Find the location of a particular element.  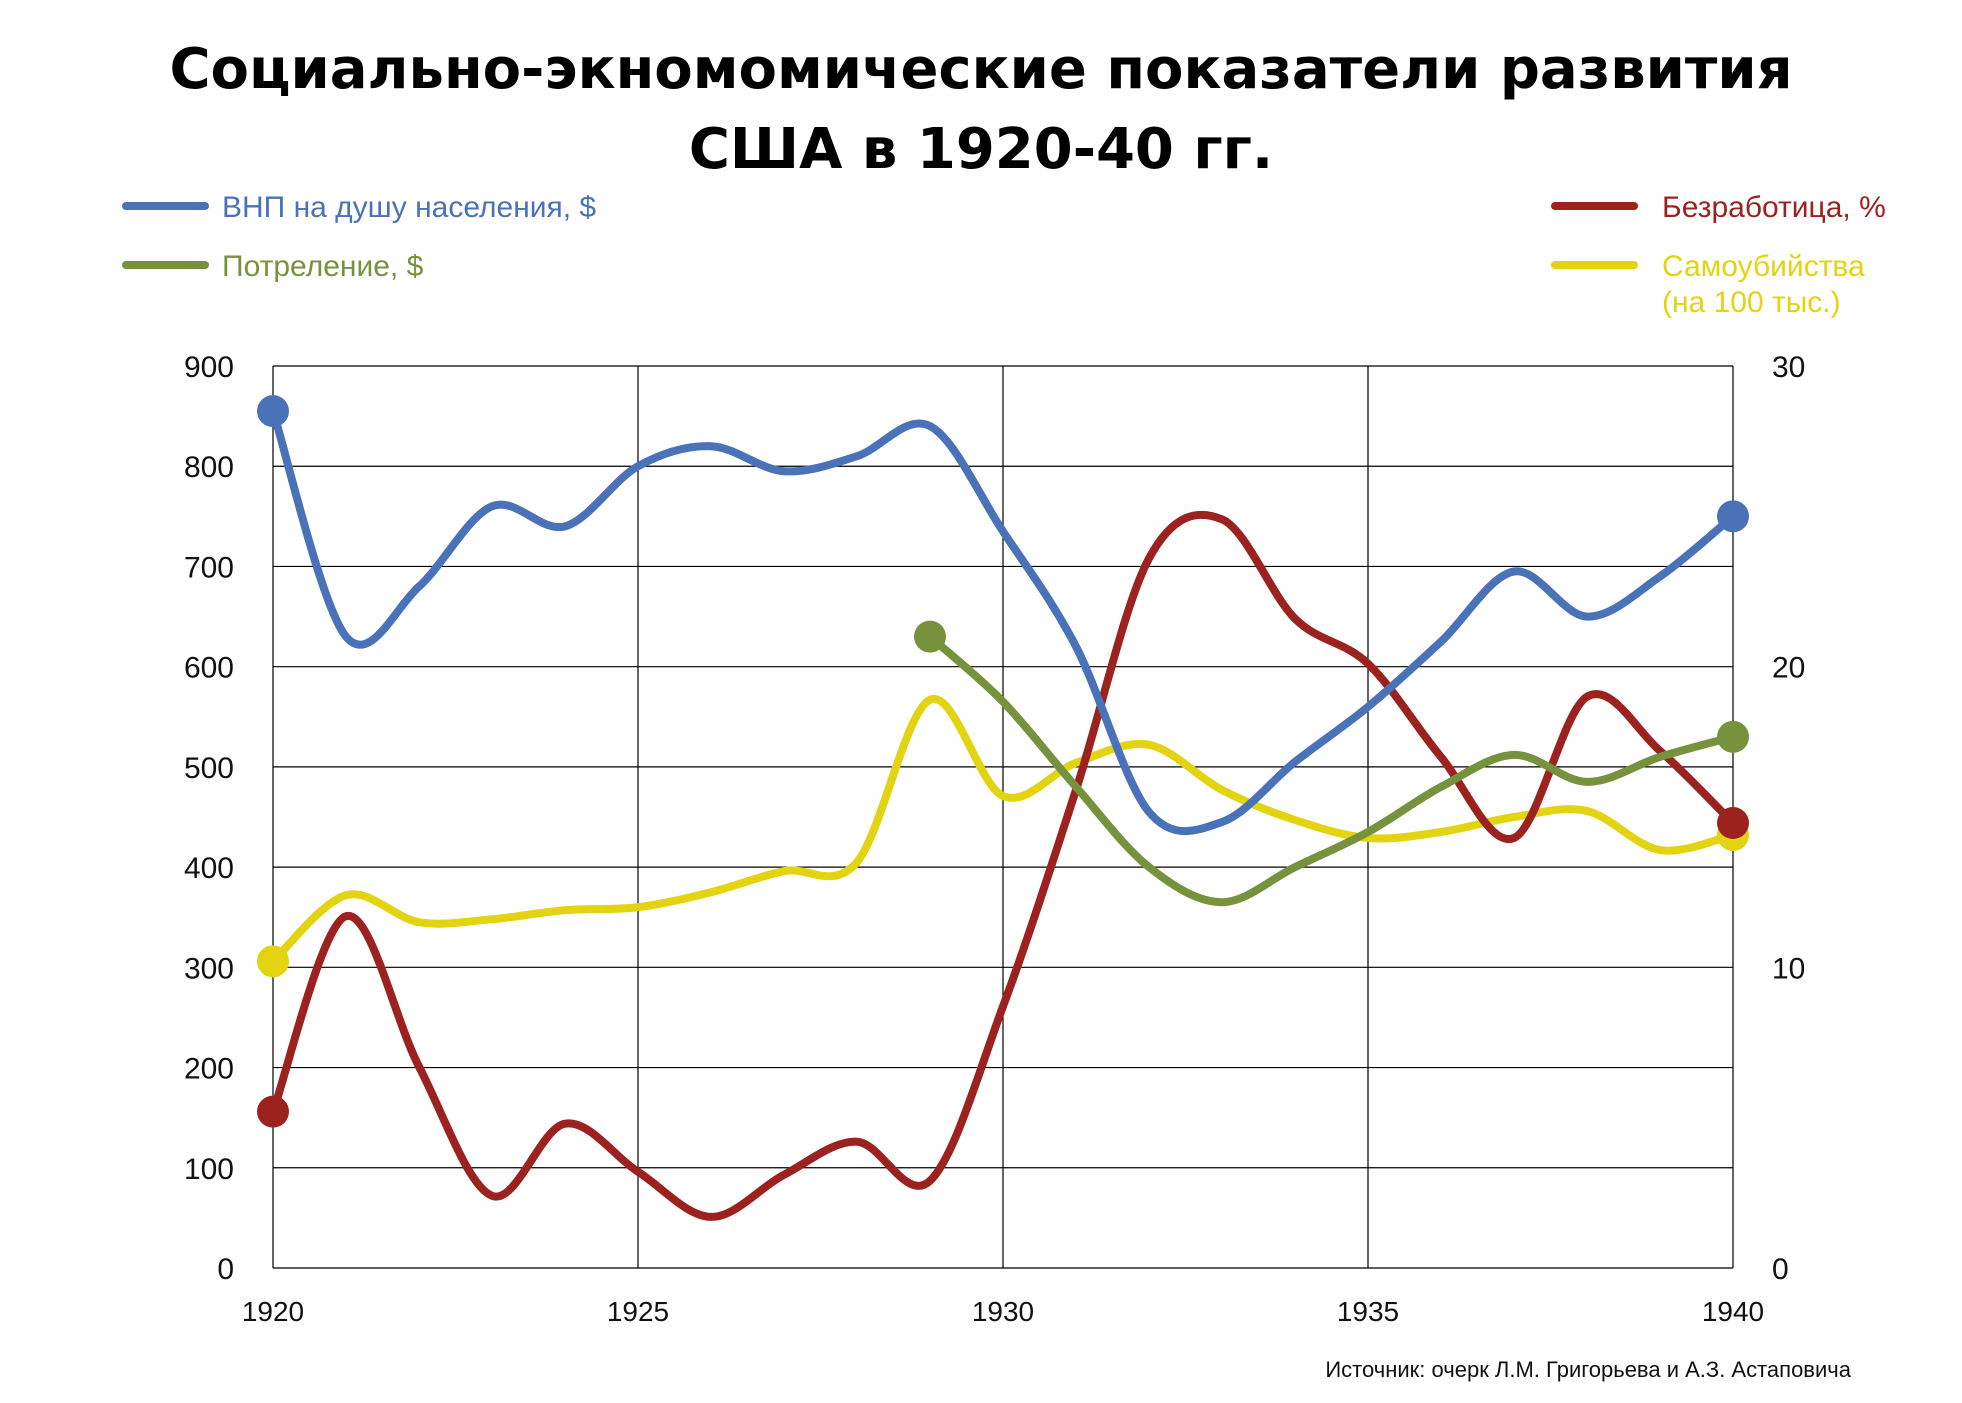

y-left-tick-label: 400 is located at coordinates (209, 868).